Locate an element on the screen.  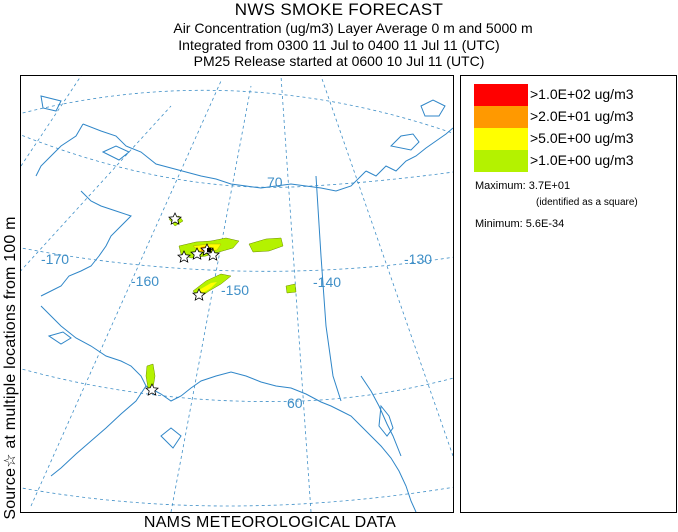
legend-maximum: Maximum: 3.7E+01 is located at coordinates (523, 186).